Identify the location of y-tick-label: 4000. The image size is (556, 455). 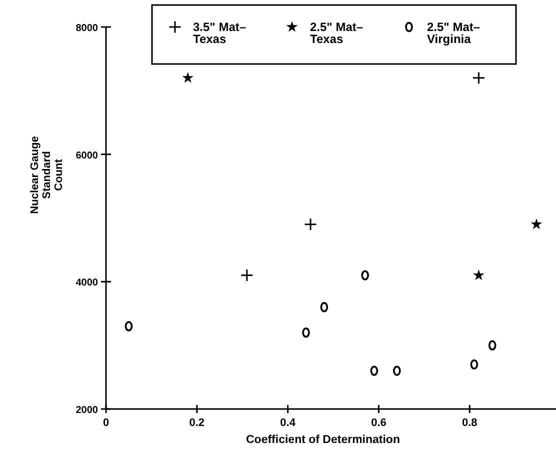
(87, 283).